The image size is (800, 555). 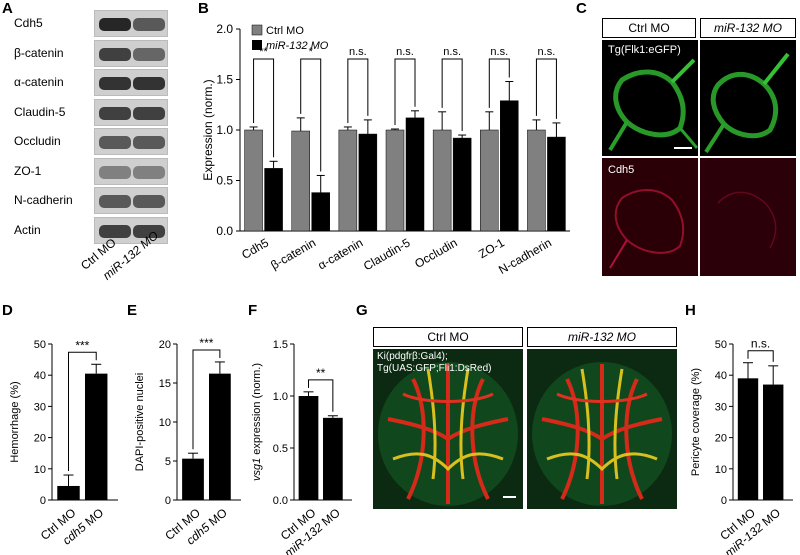 I want to click on blot-row-label: Actin, so click(x=27, y=229).